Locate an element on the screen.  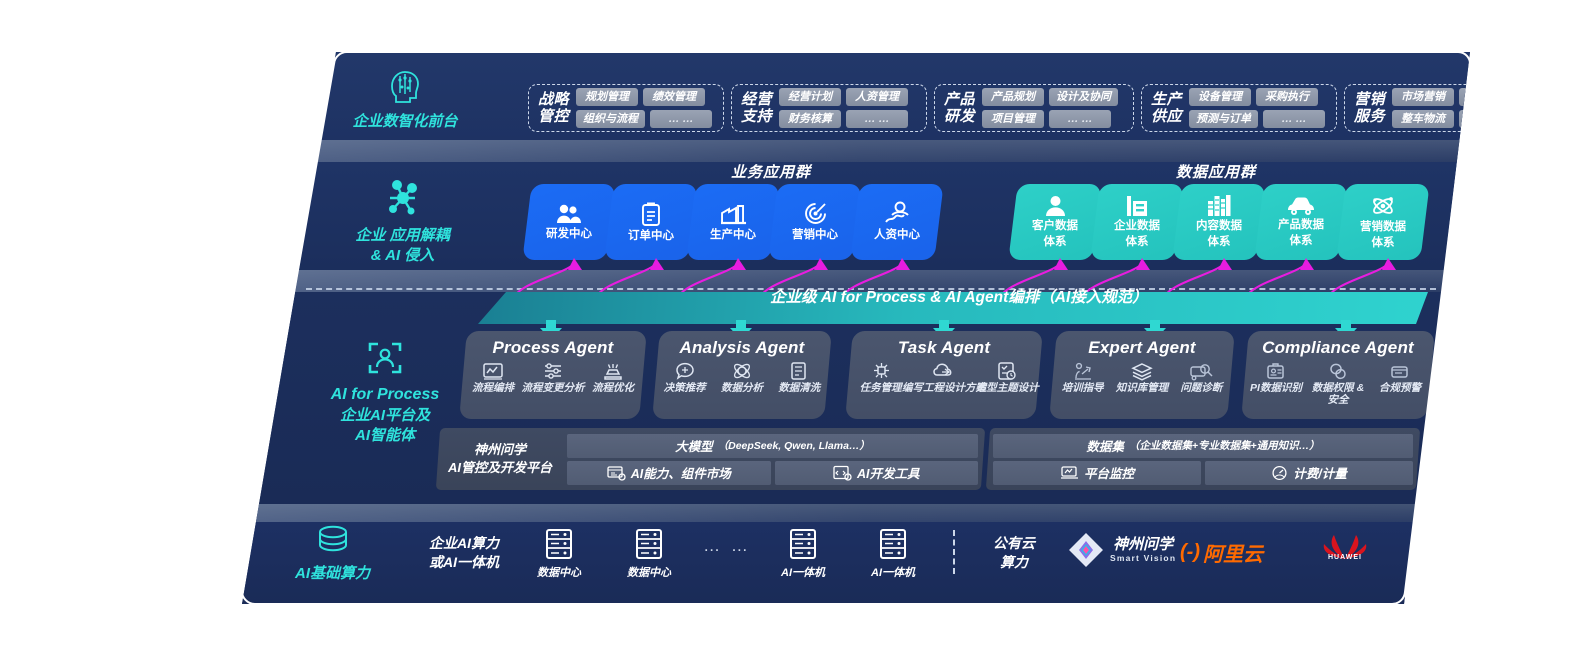
app-card-label: 营销中心 is located at coordinates (815, 235).